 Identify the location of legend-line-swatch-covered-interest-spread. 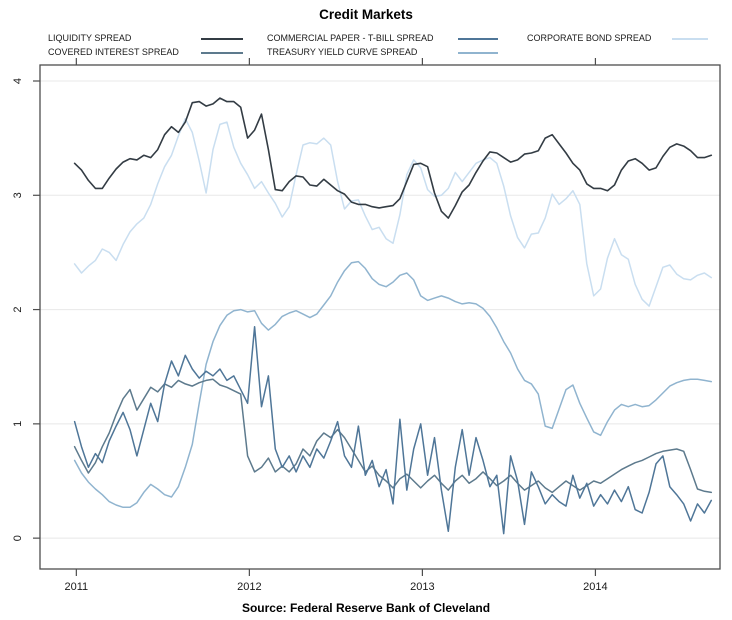
(222, 53).